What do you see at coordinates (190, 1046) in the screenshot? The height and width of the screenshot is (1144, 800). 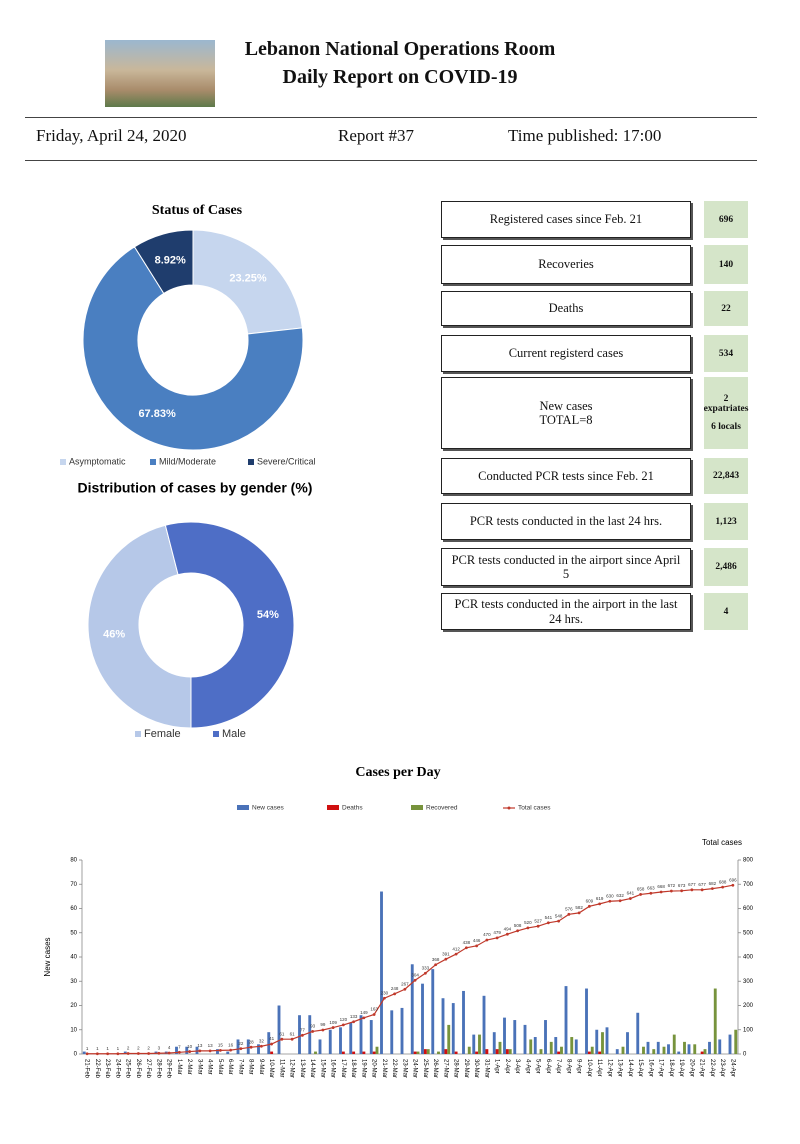 I see `total-label: 10` at bounding box center [190, 1046].